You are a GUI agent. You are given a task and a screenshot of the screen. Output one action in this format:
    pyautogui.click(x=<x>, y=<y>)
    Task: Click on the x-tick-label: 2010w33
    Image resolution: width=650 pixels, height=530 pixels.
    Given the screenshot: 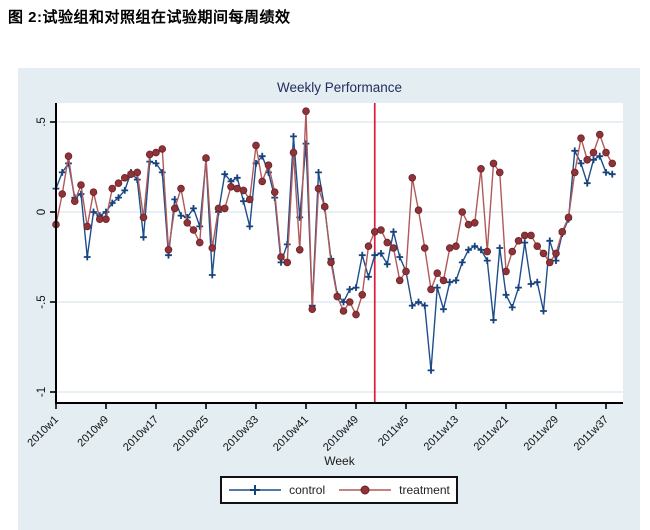 What is the action you would take?
    pyautogui.click(x=241, y=434)
    